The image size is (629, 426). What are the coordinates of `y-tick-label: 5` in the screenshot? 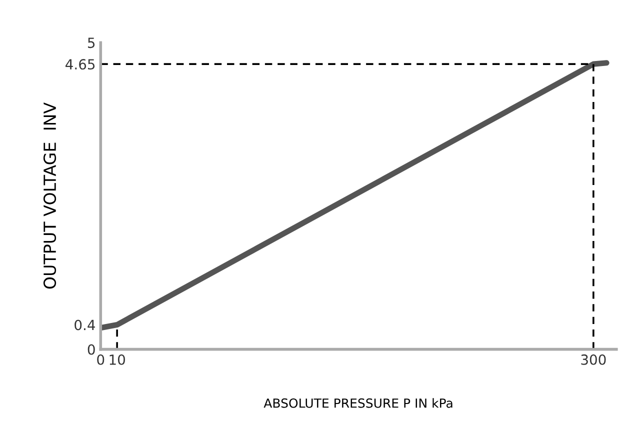 It's located at (91, 43).